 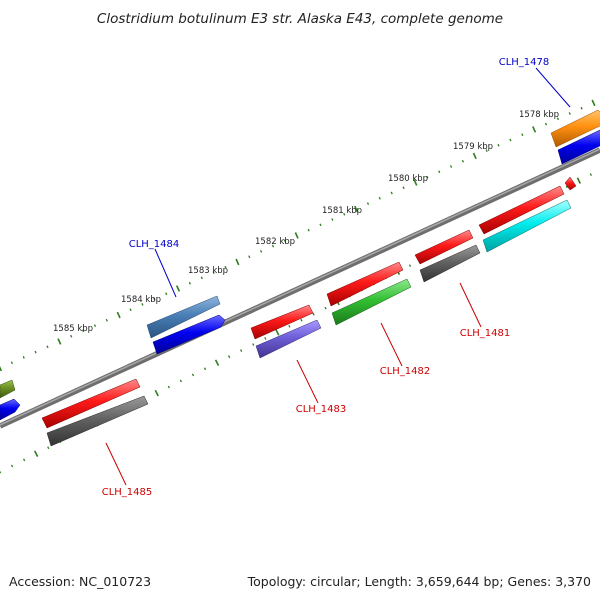 I want to click on gene-olive-left, so click(x=8, y=389).